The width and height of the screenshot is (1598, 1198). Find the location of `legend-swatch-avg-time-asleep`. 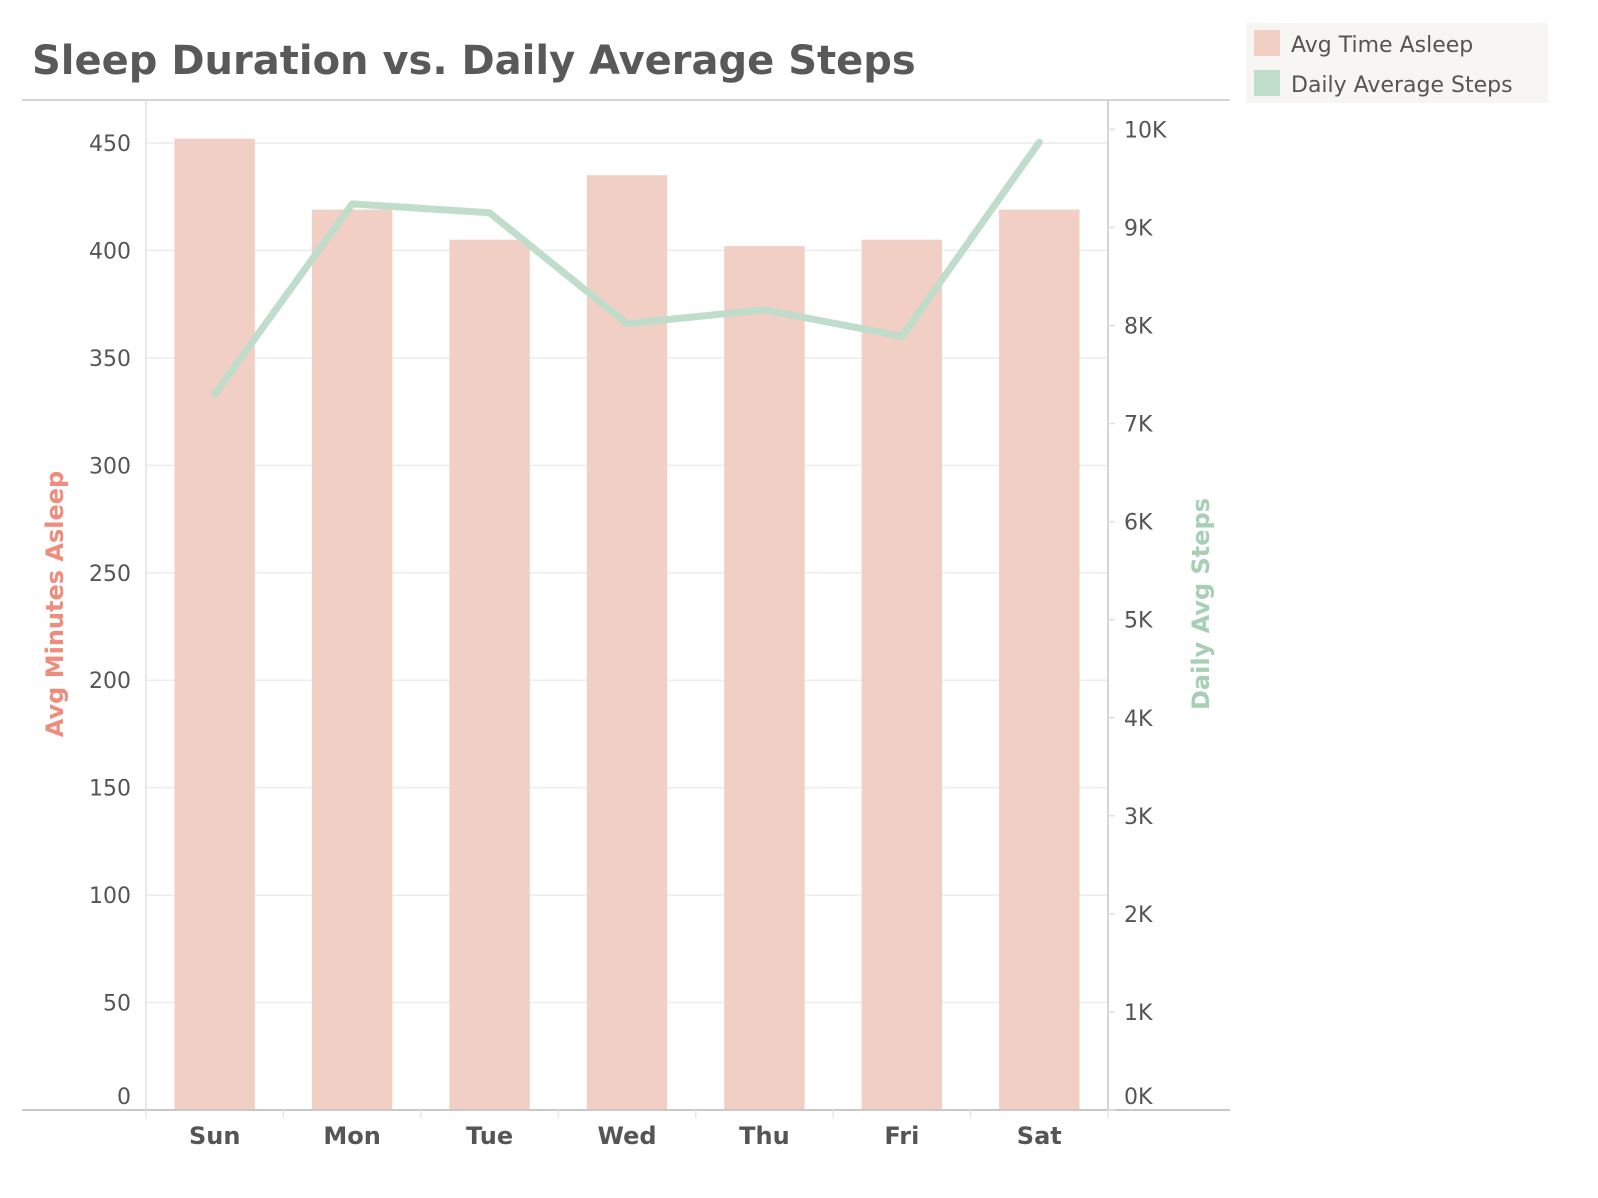

legend-swatch-avg-time-asleep is located at coordinates (1267, 43).